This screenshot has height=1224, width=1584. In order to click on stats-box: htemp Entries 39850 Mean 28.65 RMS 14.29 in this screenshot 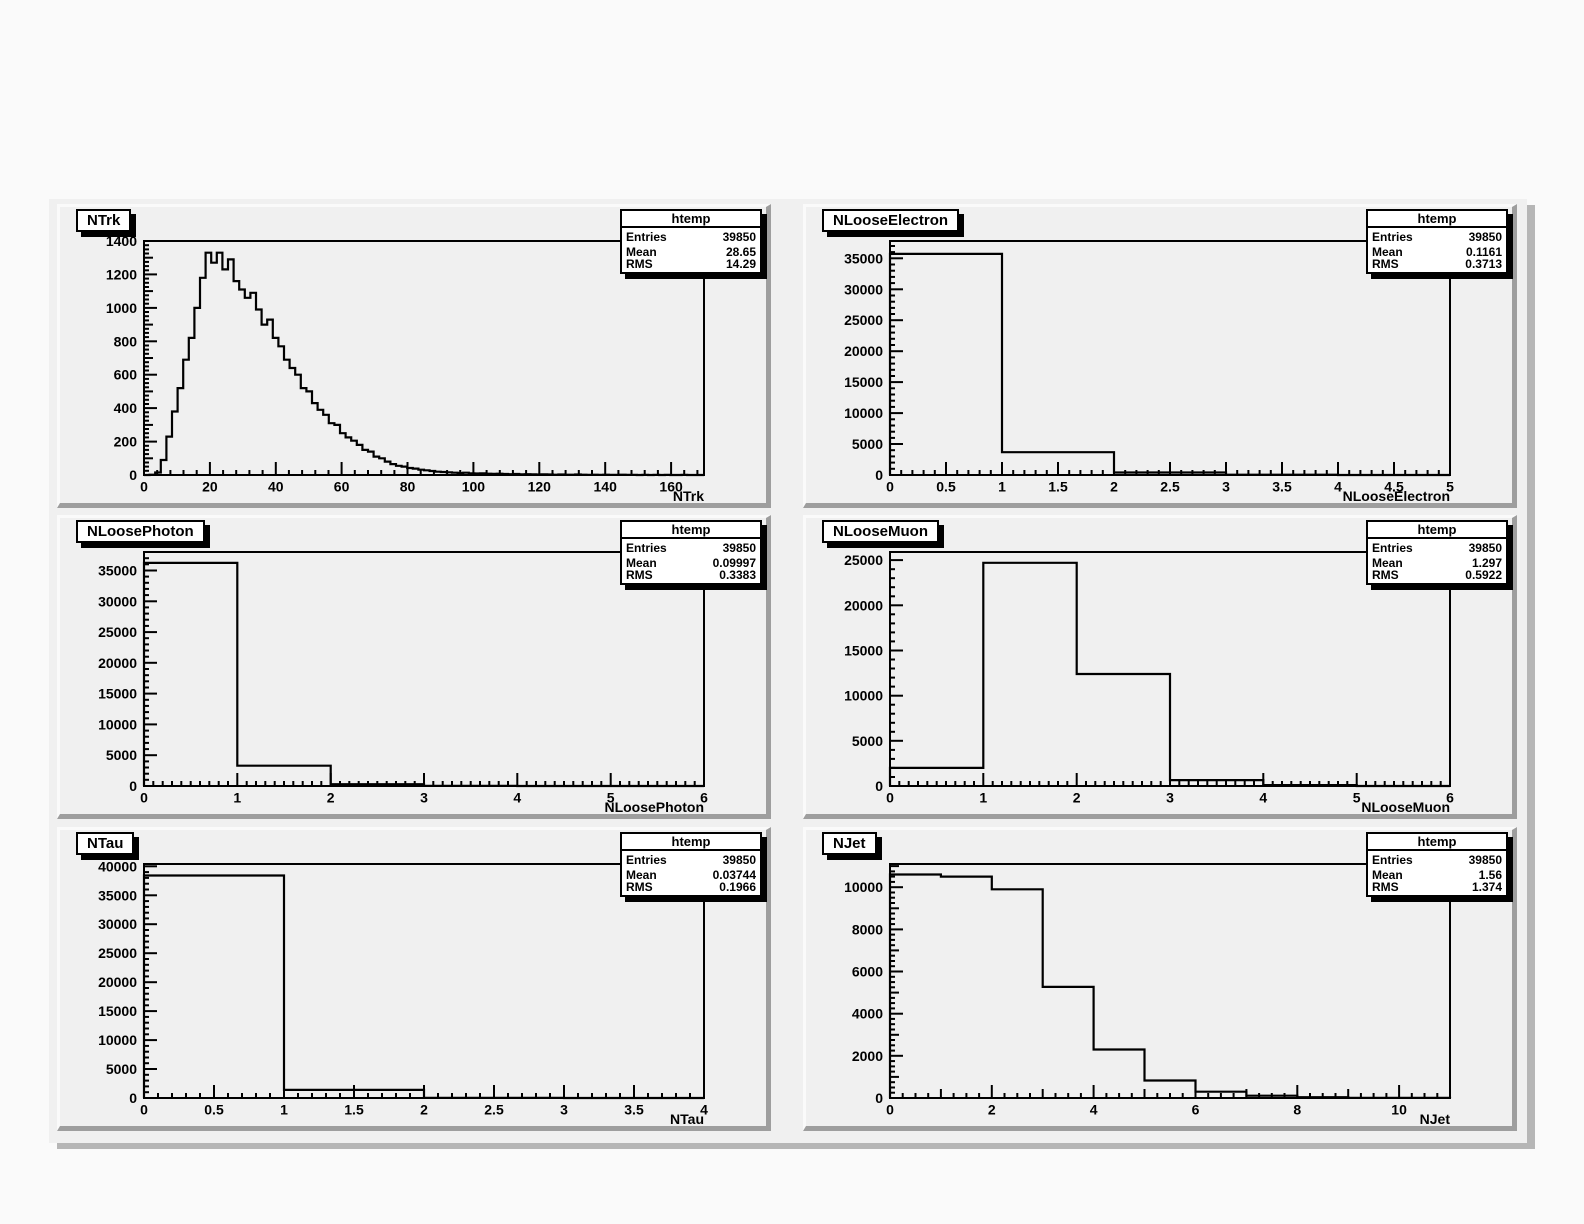, I will do `click(691, 241)`.